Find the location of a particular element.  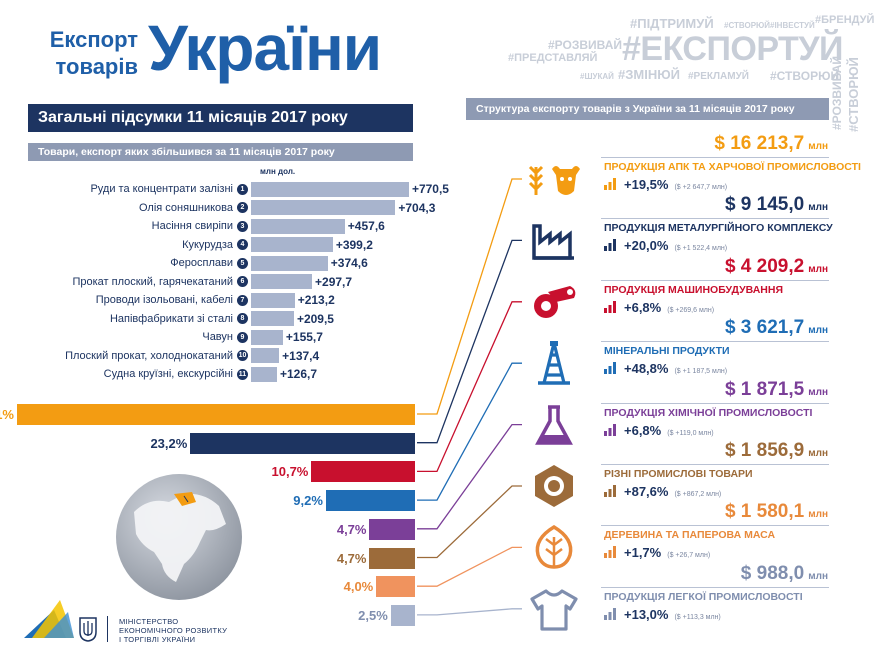

hex-nut-icon is located at coordinates (554, 486).